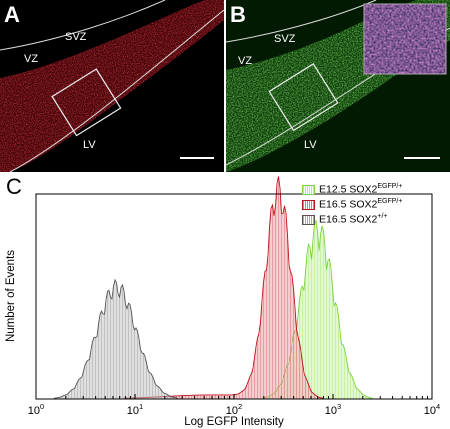 The width and height of the screenshot is (450, 429). Describe the element at coordinates (76, 37) in the screenshot. I see `panel-a-svz-label: SVZ` at that location.